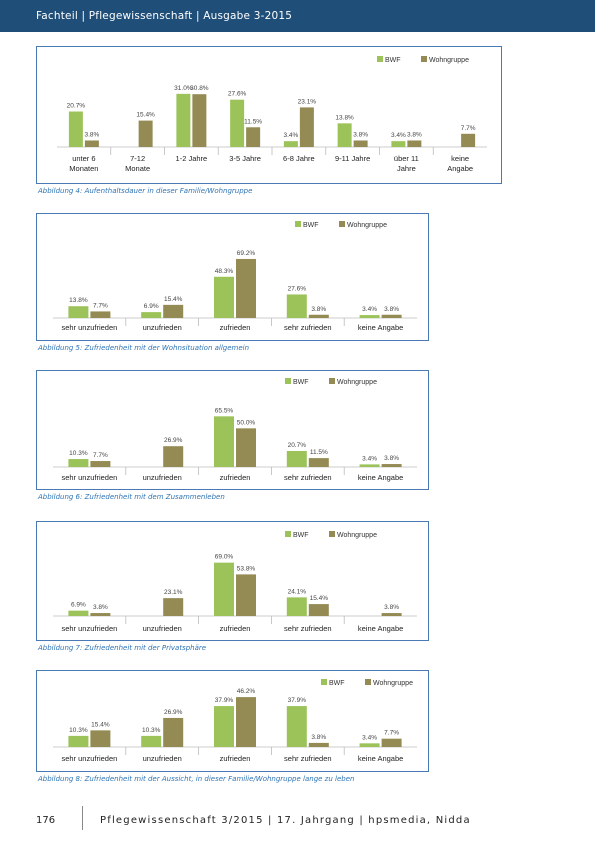  What do you see at coordinates (297, 445) in the screenshot?
I see `data-label: 20.7%` at bounding box center [297, 445].